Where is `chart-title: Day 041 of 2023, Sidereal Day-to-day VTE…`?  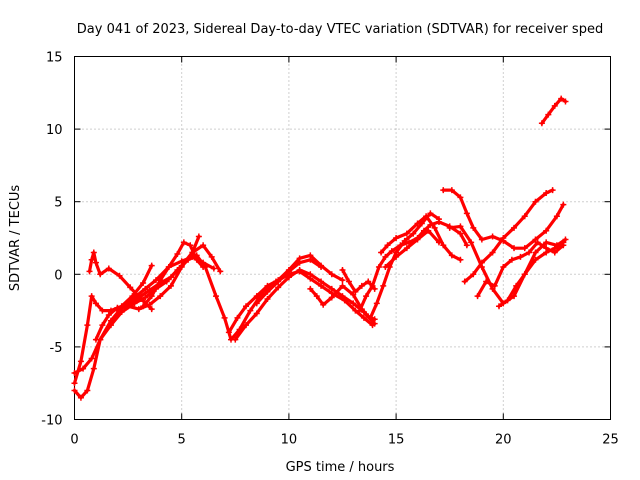
chart-title: Day 041 of 2023, Sidereal Day-to-day VTE… is located at coordinates (340, 29).